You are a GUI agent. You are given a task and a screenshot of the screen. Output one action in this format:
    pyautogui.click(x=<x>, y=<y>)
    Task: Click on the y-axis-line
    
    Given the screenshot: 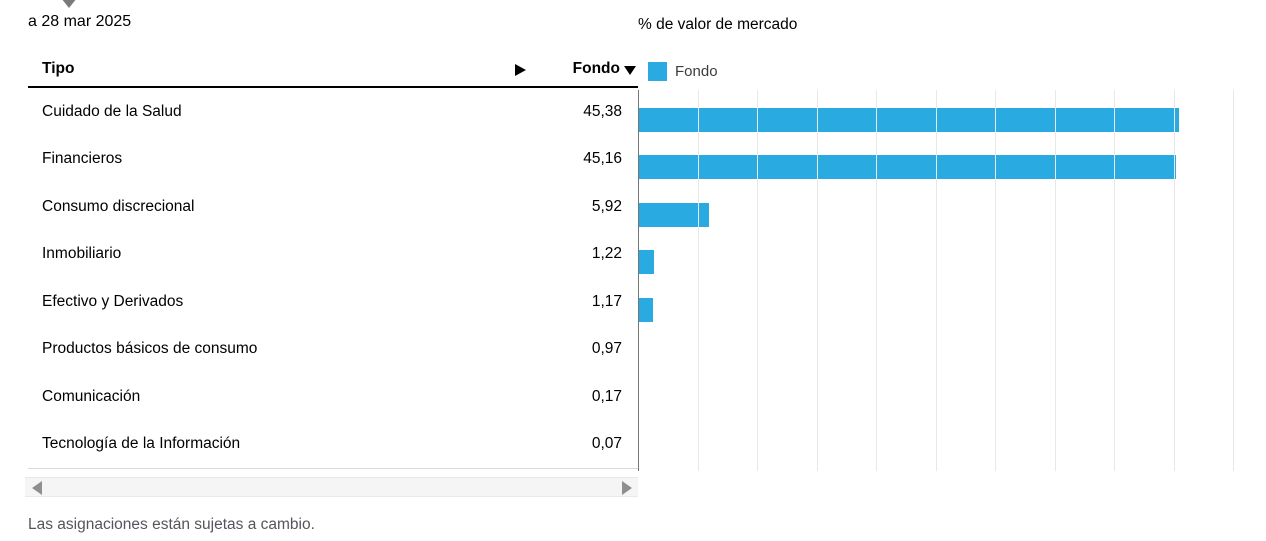 What is the action you would take?
    pyautogui.click(x=638, y=280)
    